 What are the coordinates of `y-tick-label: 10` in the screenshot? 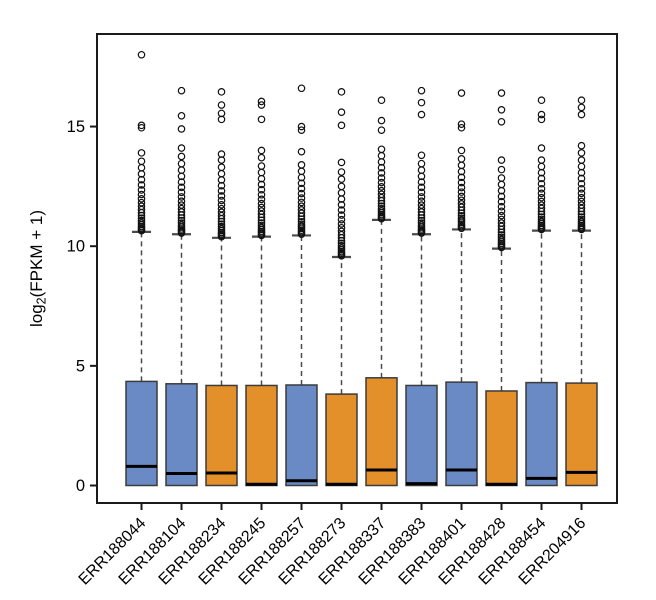 It's located at (76, 247).